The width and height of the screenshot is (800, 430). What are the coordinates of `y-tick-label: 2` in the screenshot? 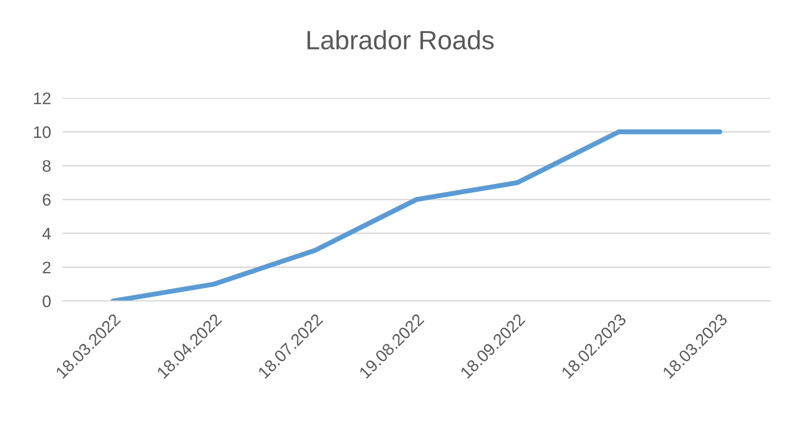 It's located at (46, 268).